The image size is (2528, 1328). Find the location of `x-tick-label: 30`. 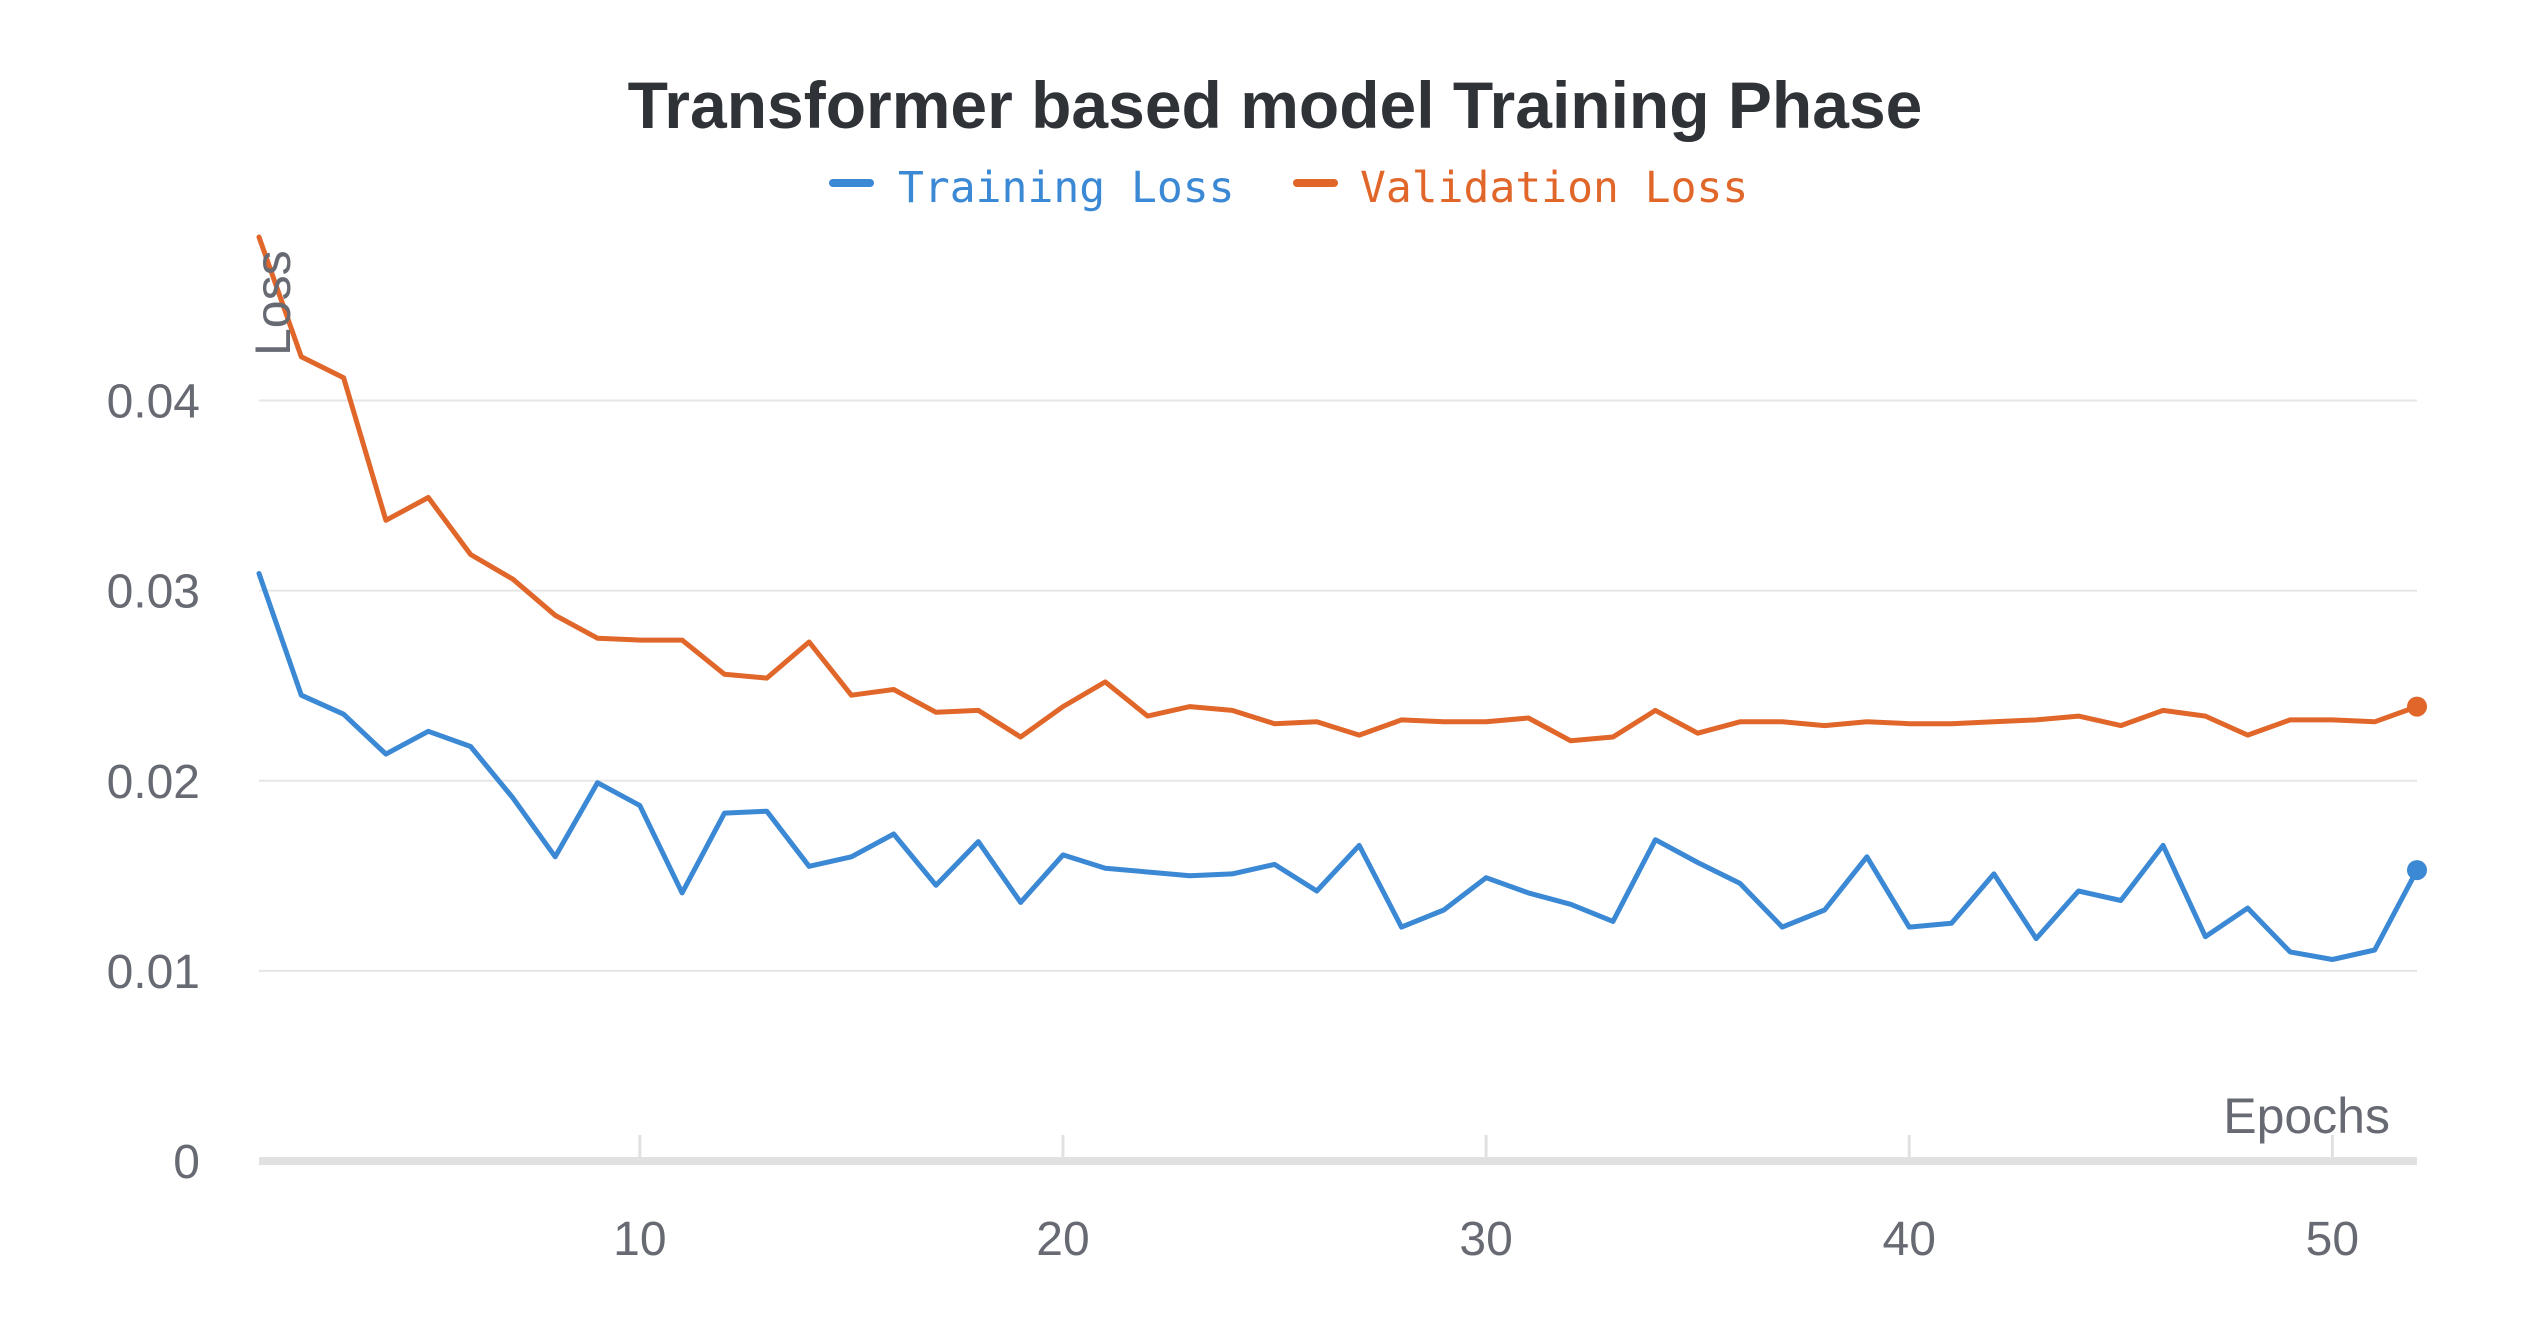

x-tick-label: 30 is located at coordinates (1485, 1239).